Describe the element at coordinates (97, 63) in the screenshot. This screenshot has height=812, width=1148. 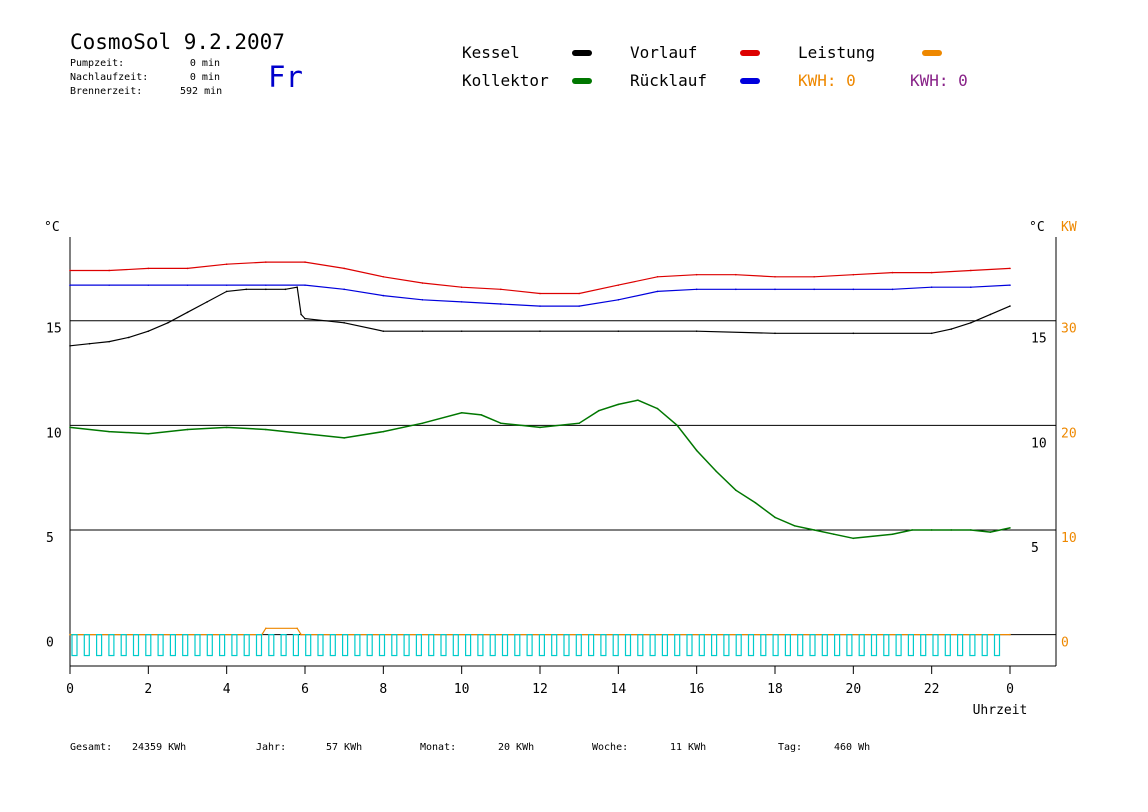
I see `info-label: Pumpzeit:` at that location.